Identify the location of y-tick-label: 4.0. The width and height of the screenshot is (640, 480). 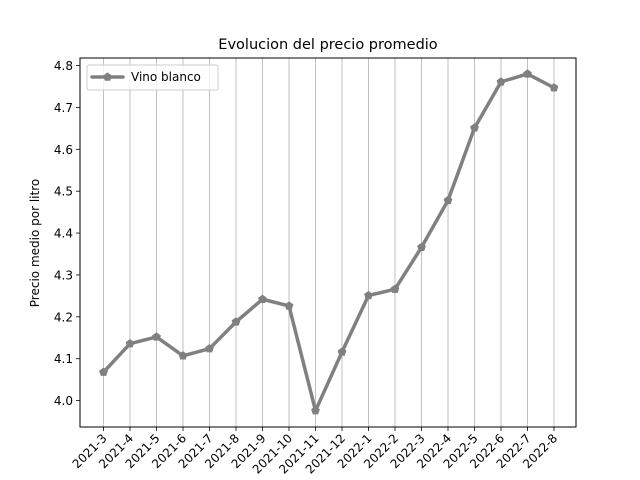
(63, 401).